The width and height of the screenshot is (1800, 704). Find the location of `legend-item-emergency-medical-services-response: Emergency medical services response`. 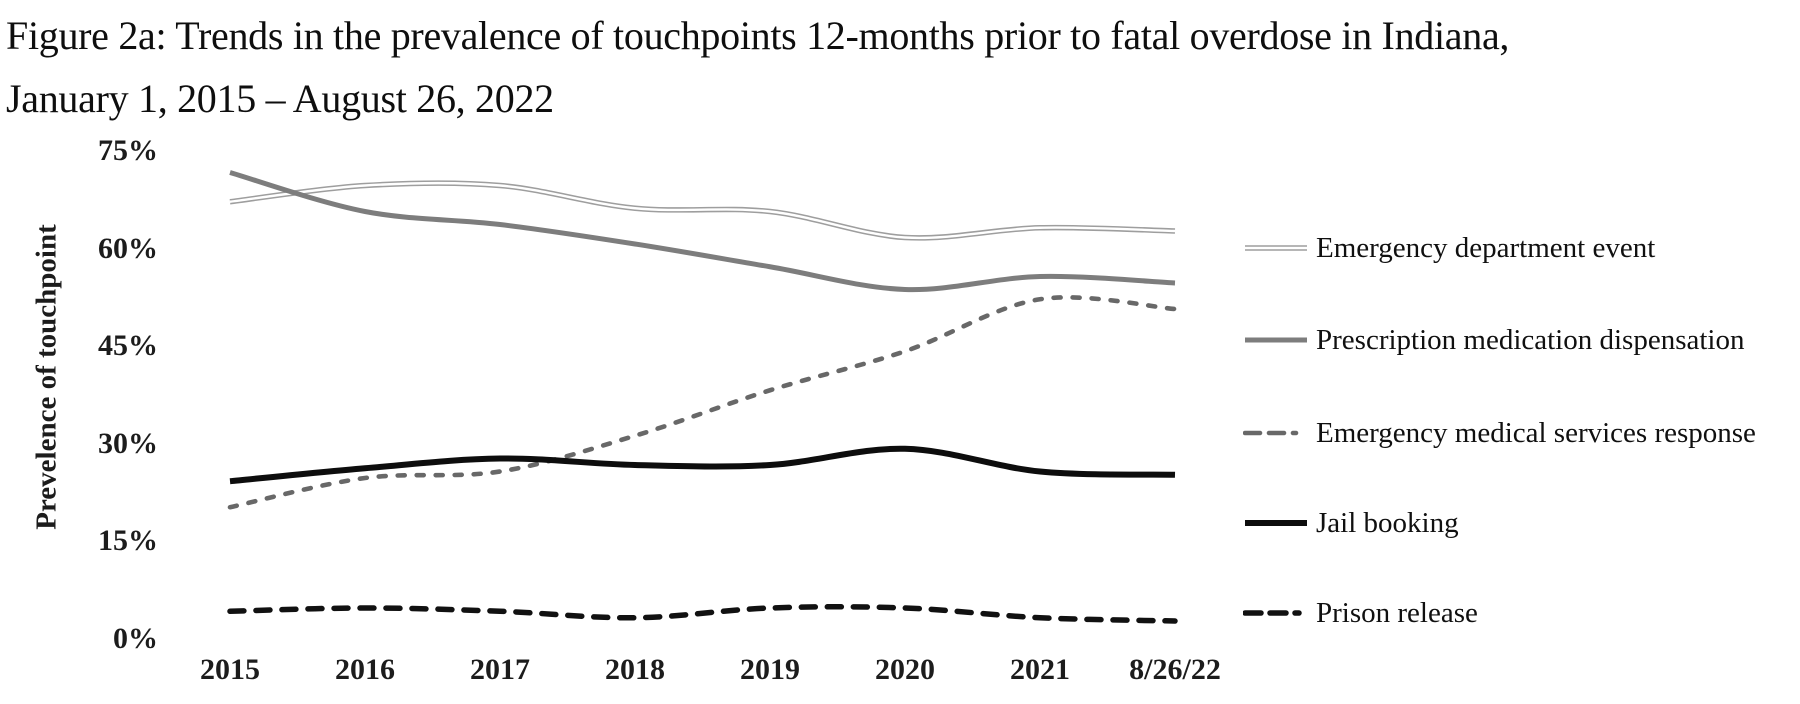

legend-item-emergency-medical-services-response: Emergency medical services response is located at coordinates (1499, 433).